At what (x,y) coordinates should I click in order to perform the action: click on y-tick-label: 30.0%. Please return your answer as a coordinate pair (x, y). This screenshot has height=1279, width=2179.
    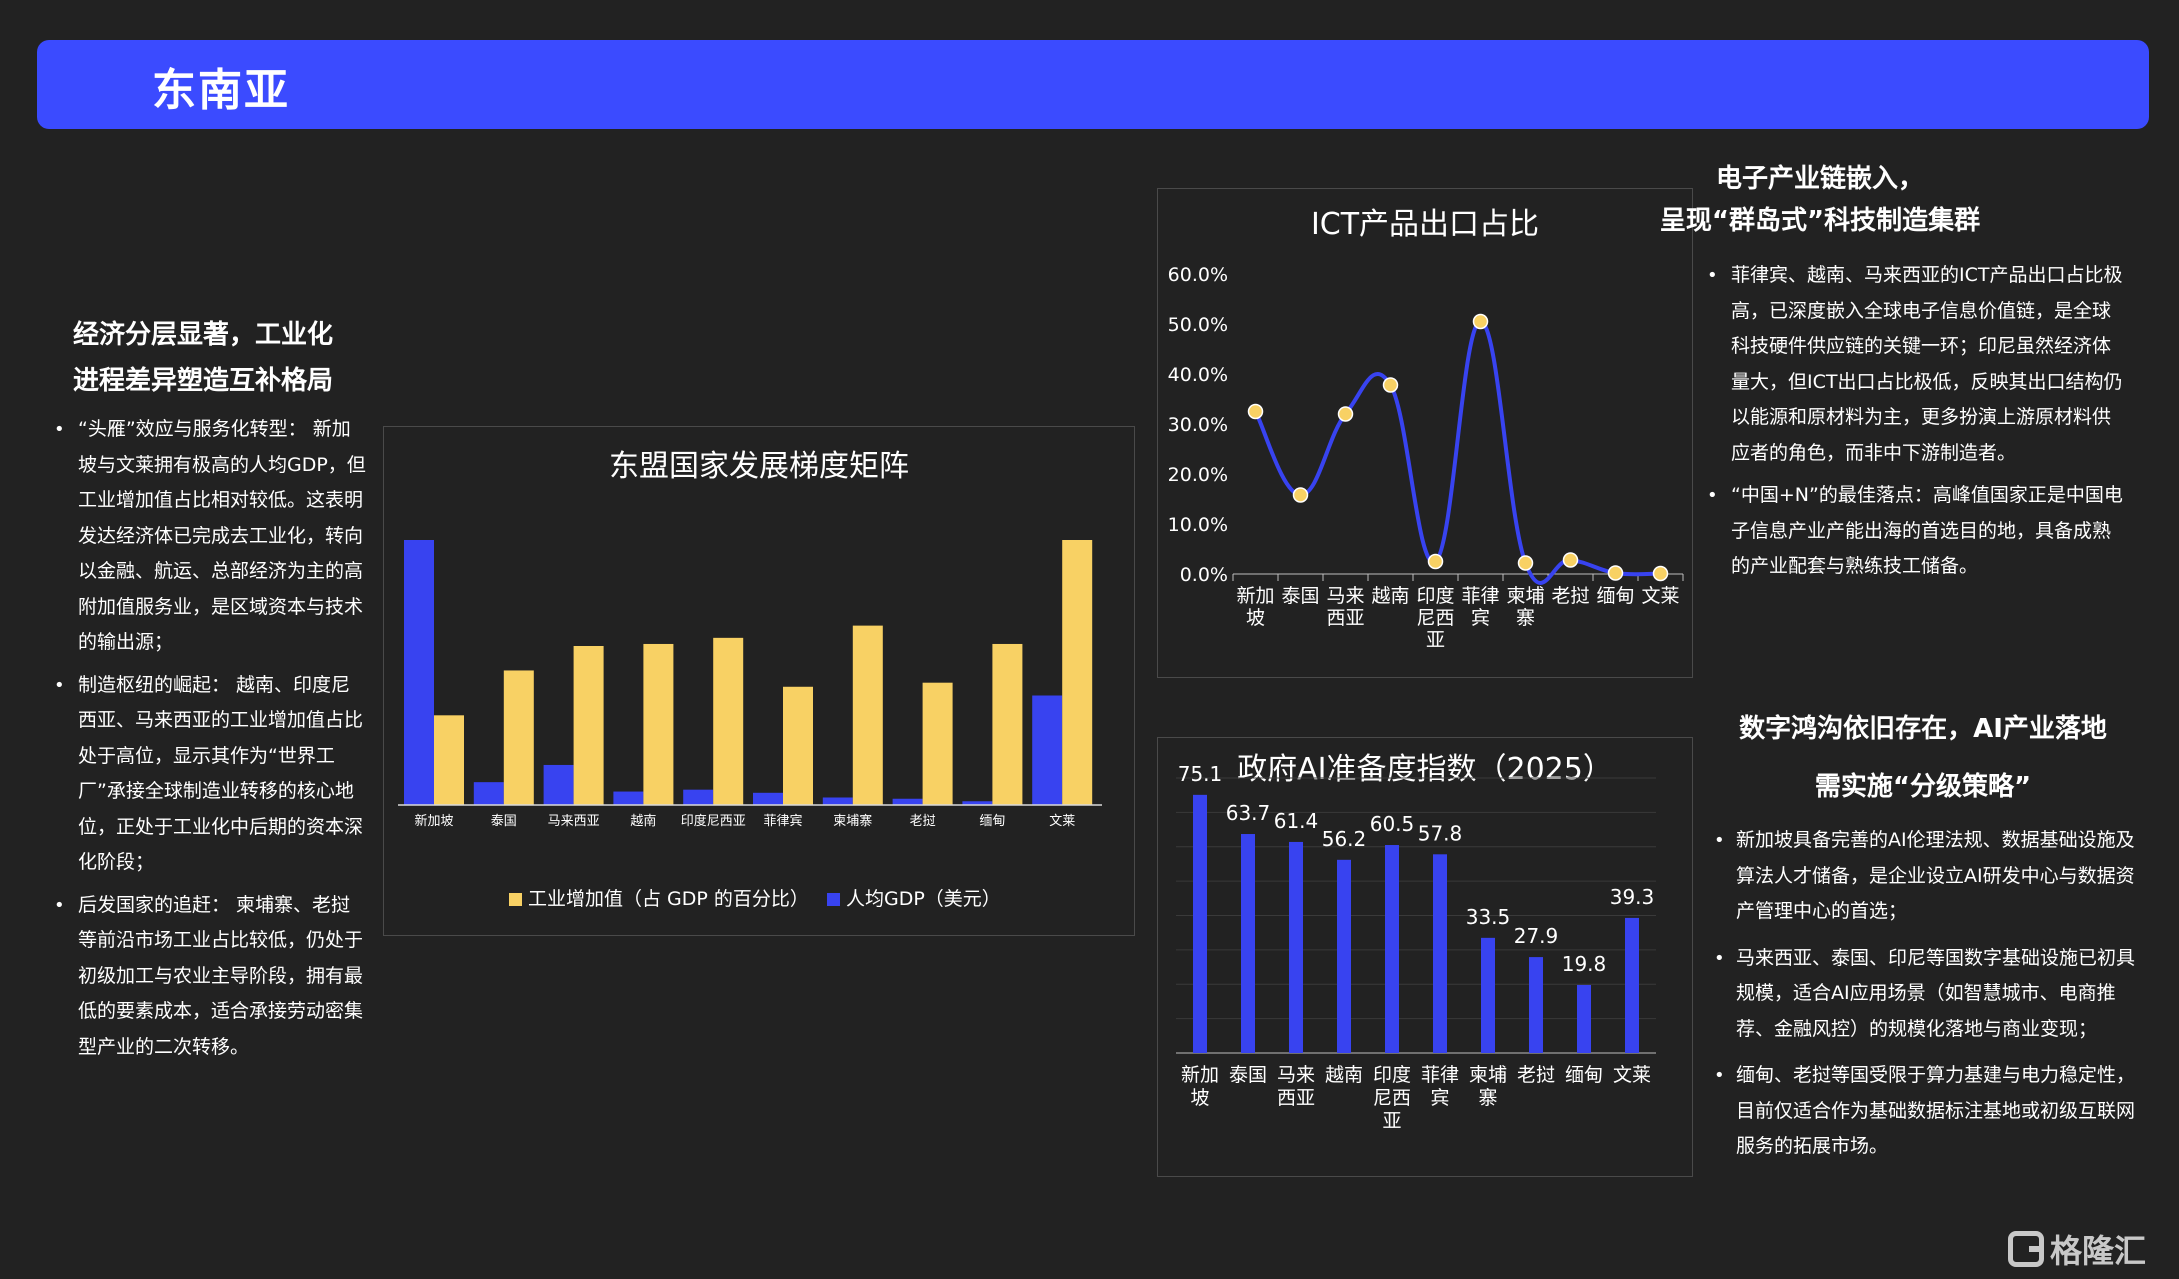
    Looking at the image, I should click on (1198, 425).